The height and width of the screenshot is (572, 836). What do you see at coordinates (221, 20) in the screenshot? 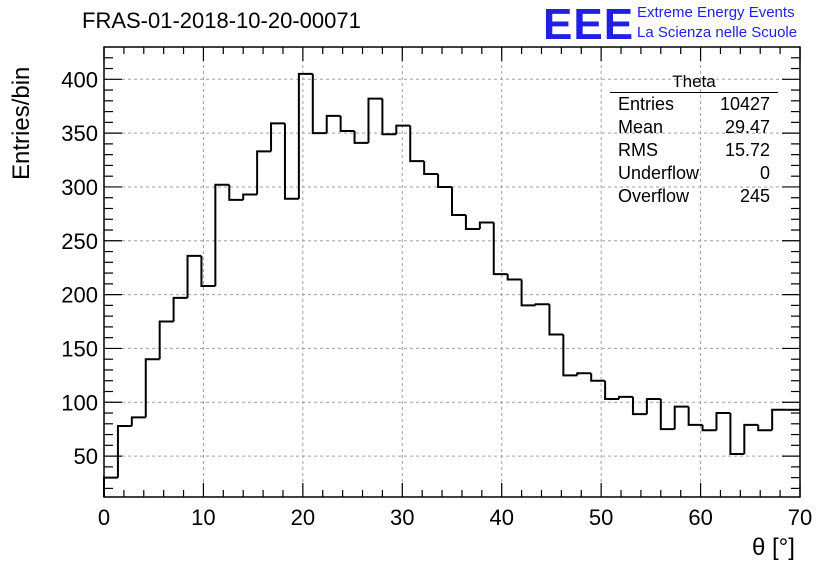
I see `chart-title: FRAS-01-2018-10-20-00071` at bounding box center [221, 20].